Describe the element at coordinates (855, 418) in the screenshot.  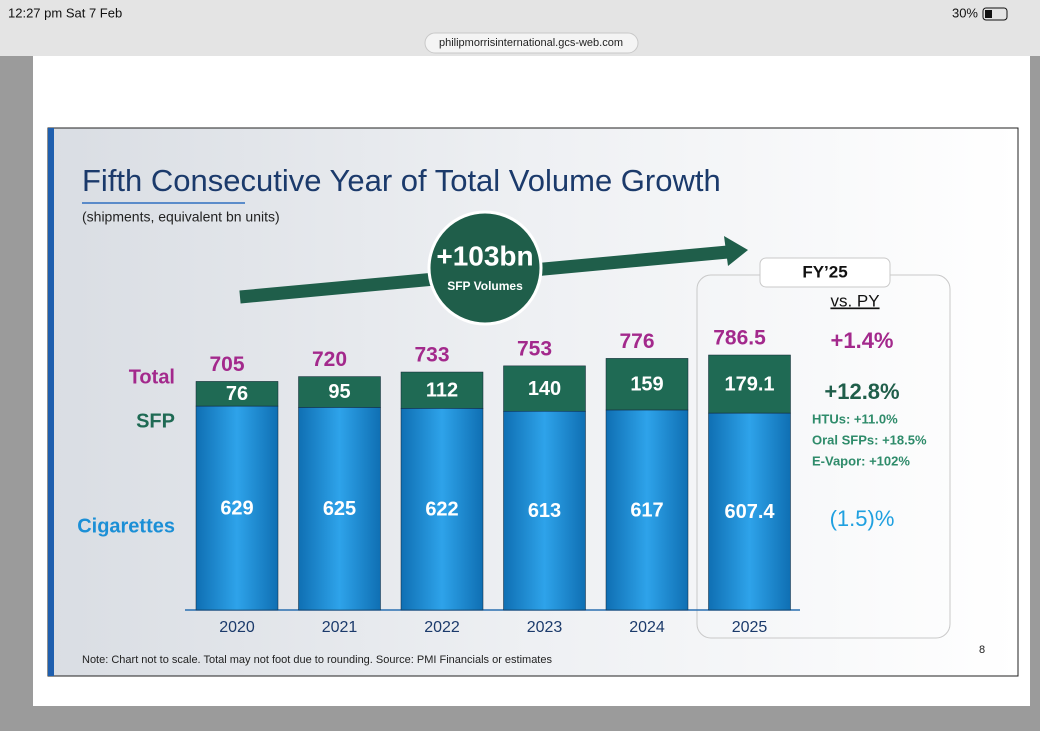
I see `sfp-detail: HTUs: +11.0%` at that location.